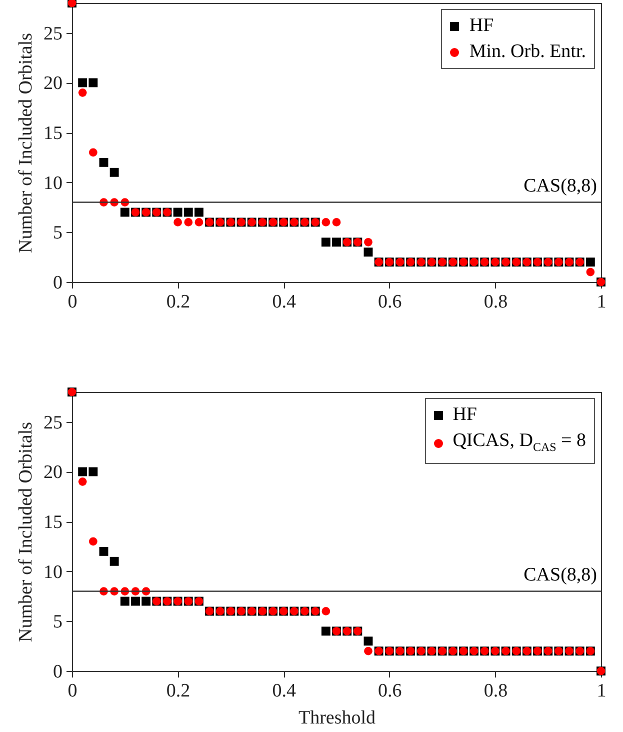 The width and height of the screenshot is (623, 732). What do you see at coordinates (527, 52) in the screenshot?
I see `legend-label: Min. Orb. Entr.` at bounding box center [527, 52].